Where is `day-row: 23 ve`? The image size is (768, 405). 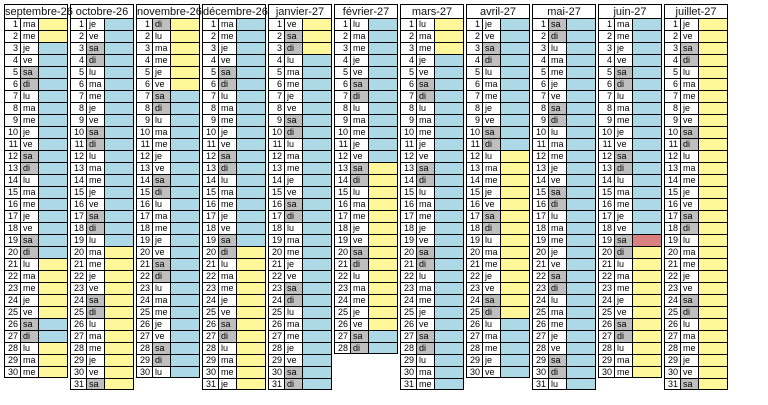 day-row: 23 ve is located at coordinates (696, 288).